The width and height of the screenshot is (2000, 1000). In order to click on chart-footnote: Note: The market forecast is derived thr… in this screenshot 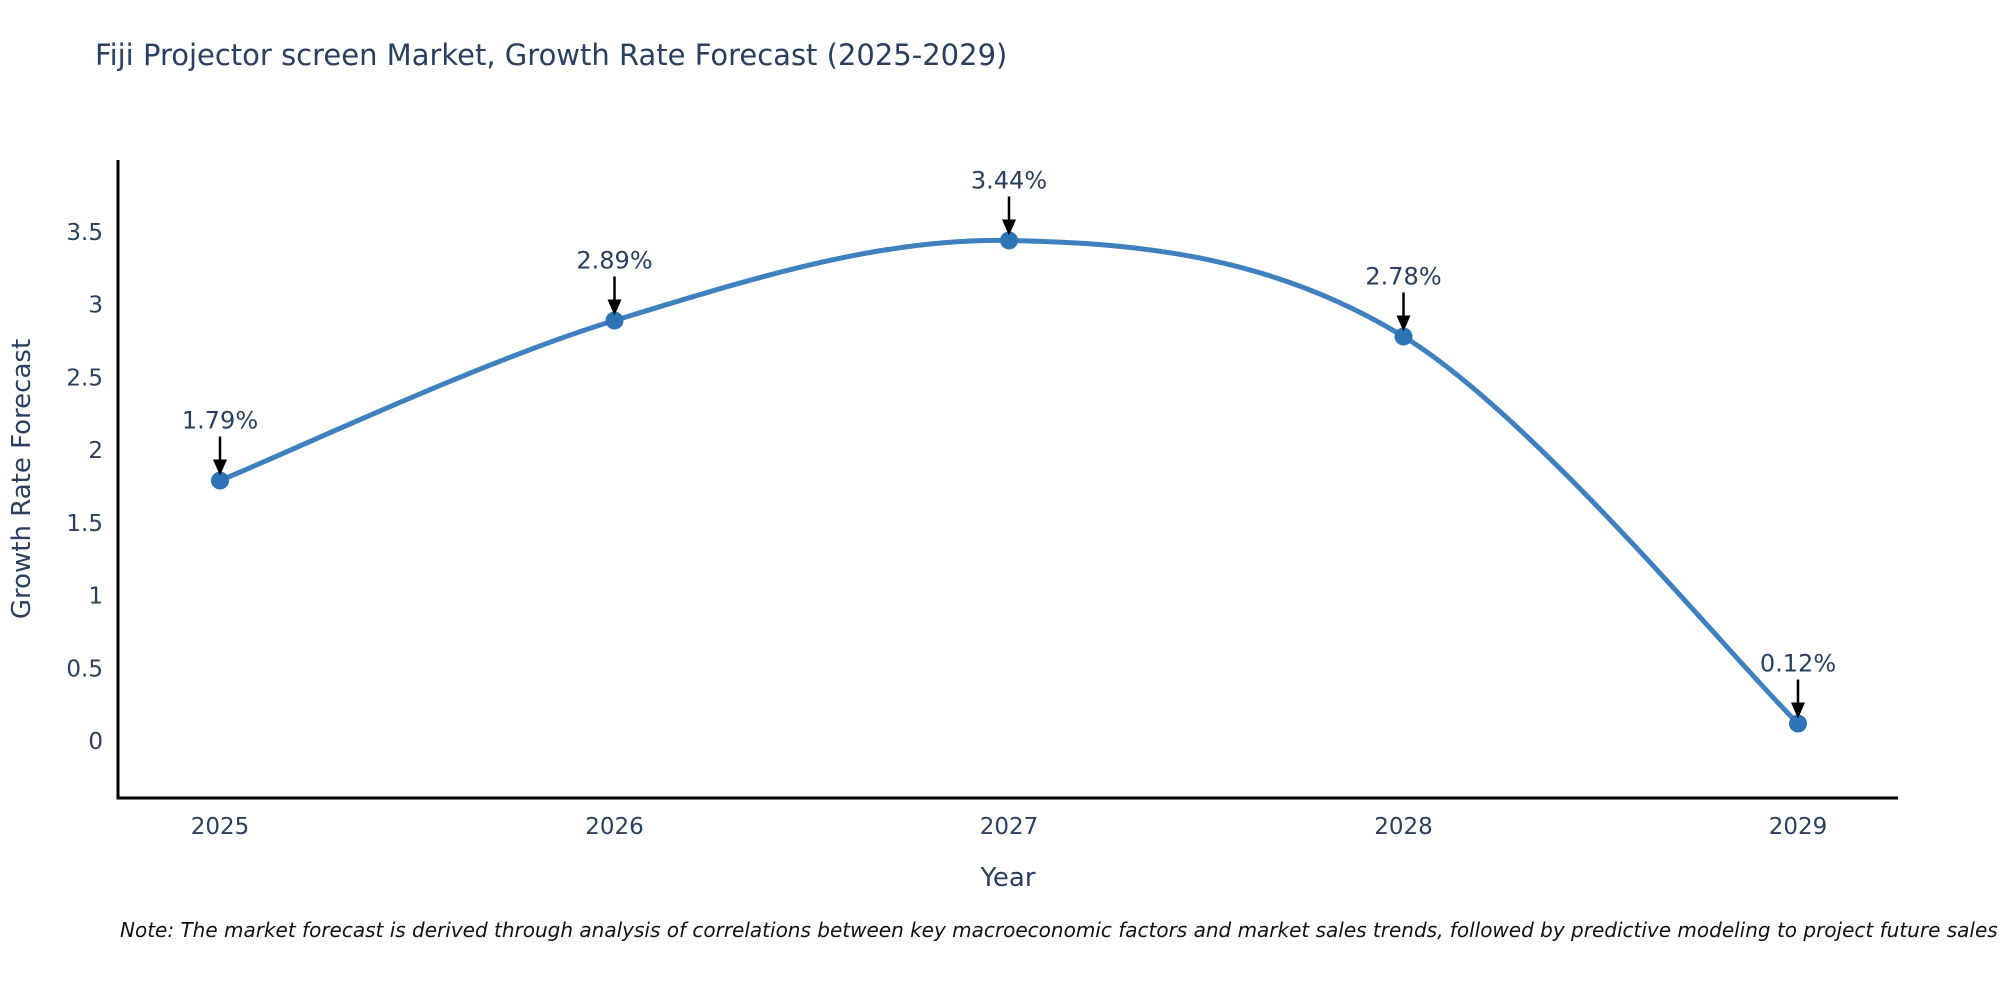, I will do `click(1059, 930)`.